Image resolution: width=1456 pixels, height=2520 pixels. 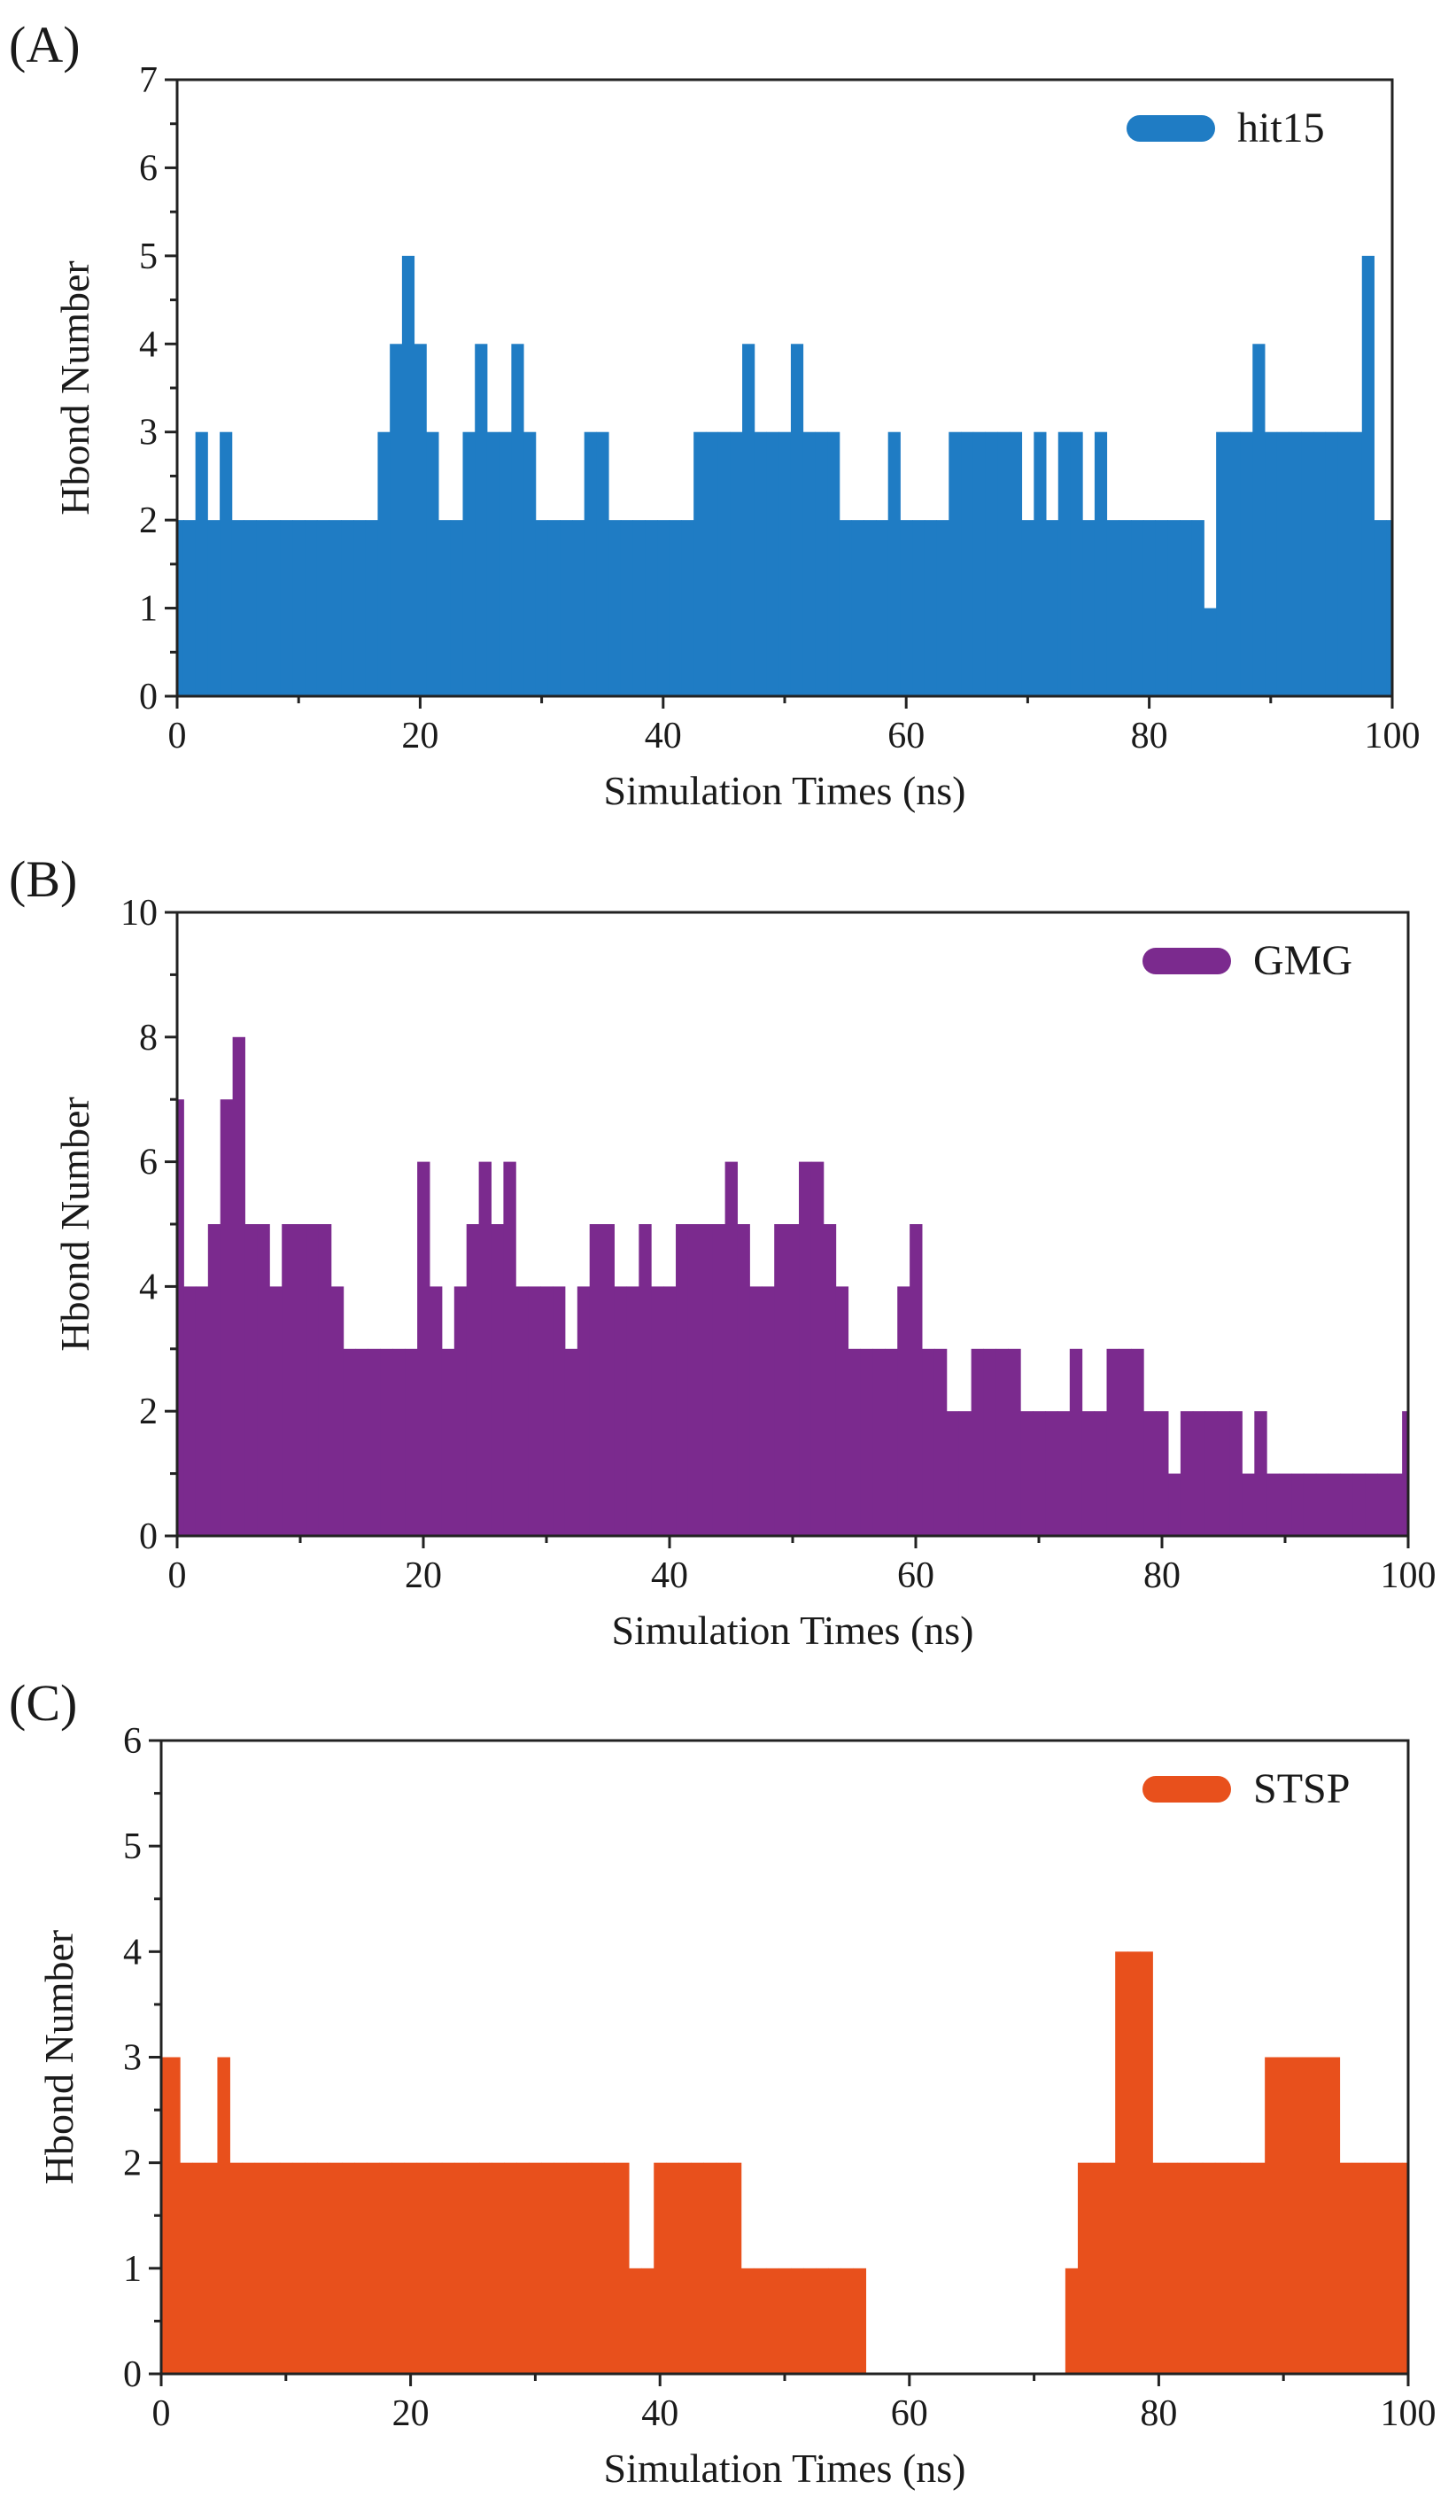 I want to click on y-tick-label: 7, so click(x=148, y=80).